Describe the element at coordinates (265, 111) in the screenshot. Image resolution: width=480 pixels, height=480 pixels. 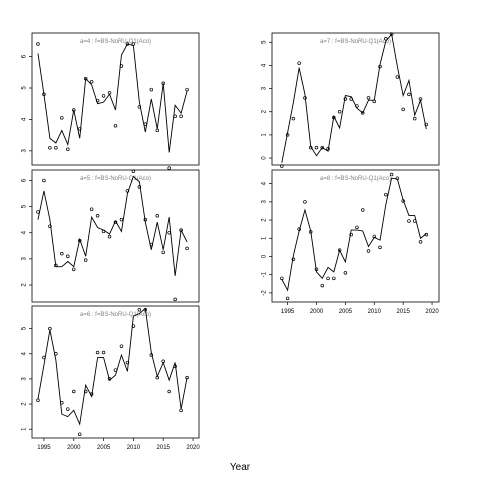
I see `y-tick-label: 2` at that location.